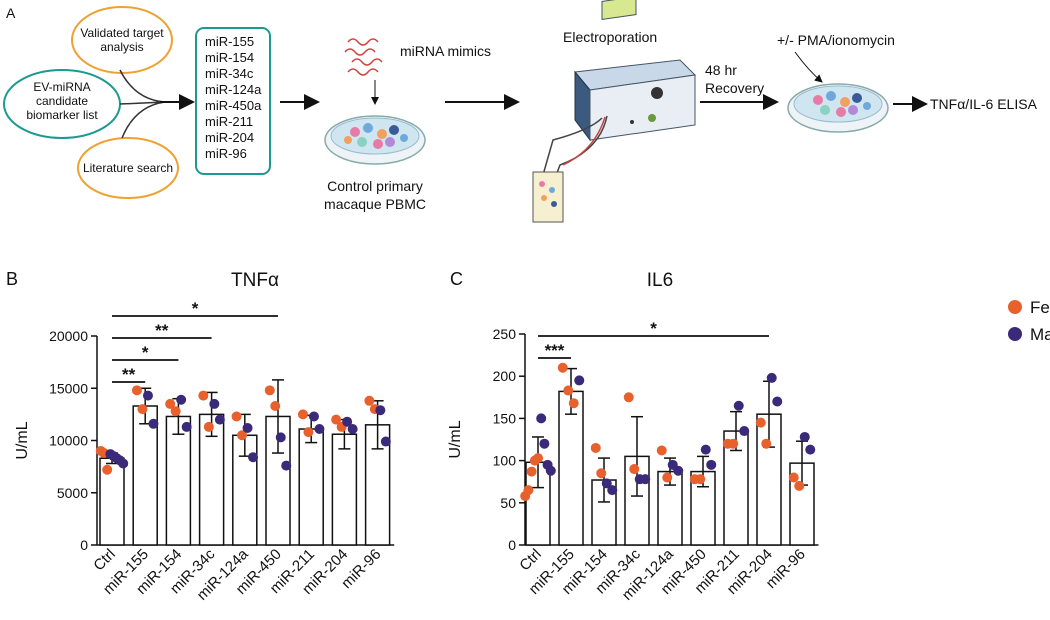 The height and width of the screenshot is (620, 1050). Describe the element at coordinates (129, 374) in the screenshot. I see `significance-label: **` at that location.